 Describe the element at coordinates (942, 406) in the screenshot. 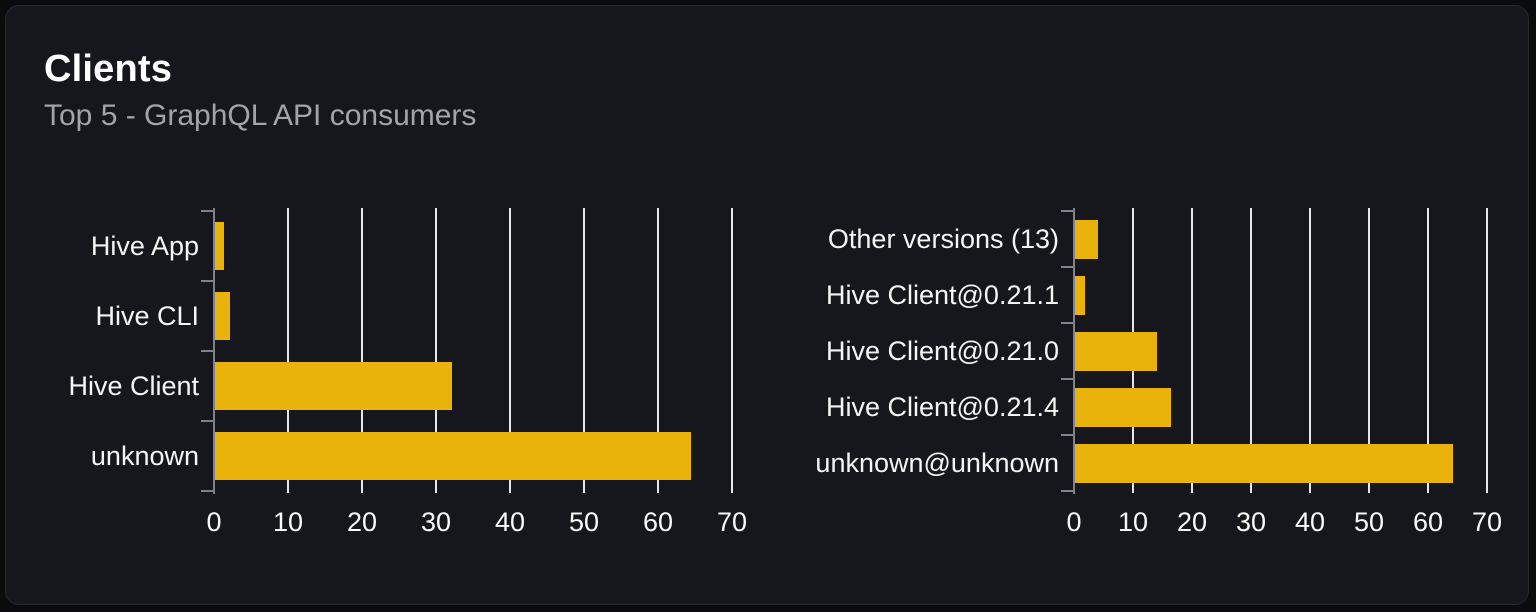

I see `category-label: Hive Client@0.21.4` at that location.